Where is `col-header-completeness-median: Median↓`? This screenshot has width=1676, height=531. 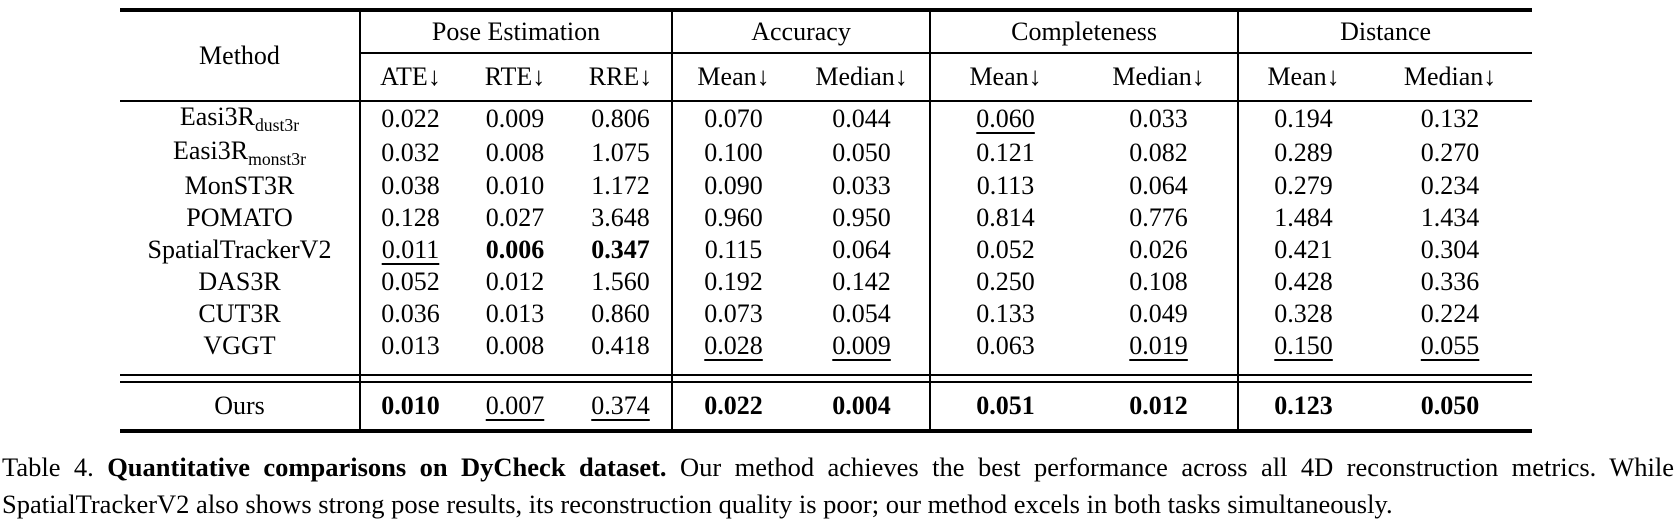 col-header-completeness-median: Median↓ is located at coordinates (1159, 77).